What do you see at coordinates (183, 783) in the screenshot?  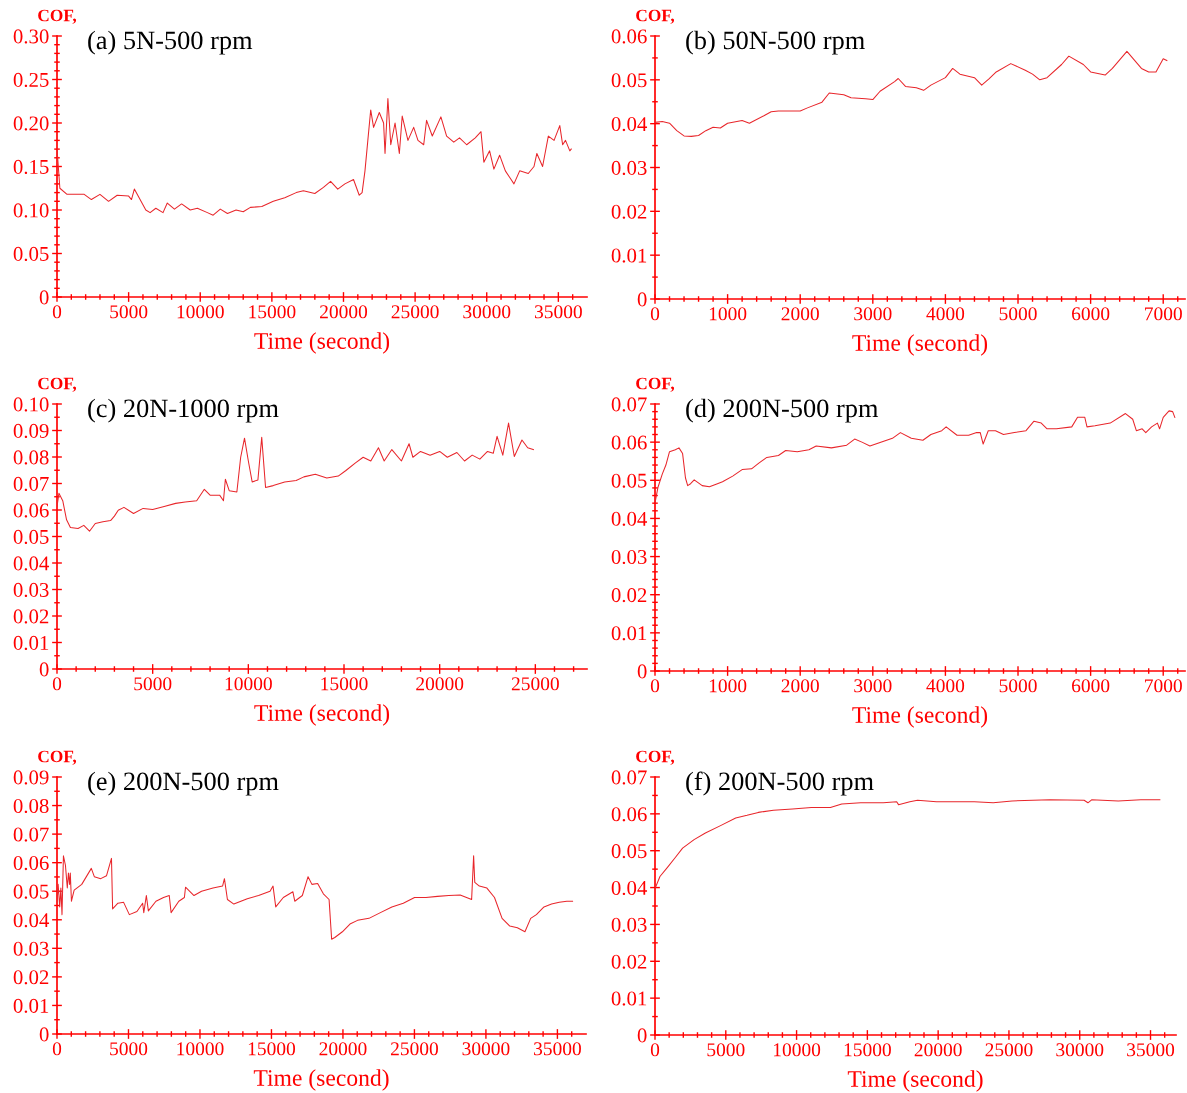 I see `chart-title: (e) 200N-500 rpm` at bounding box center [183, 783].